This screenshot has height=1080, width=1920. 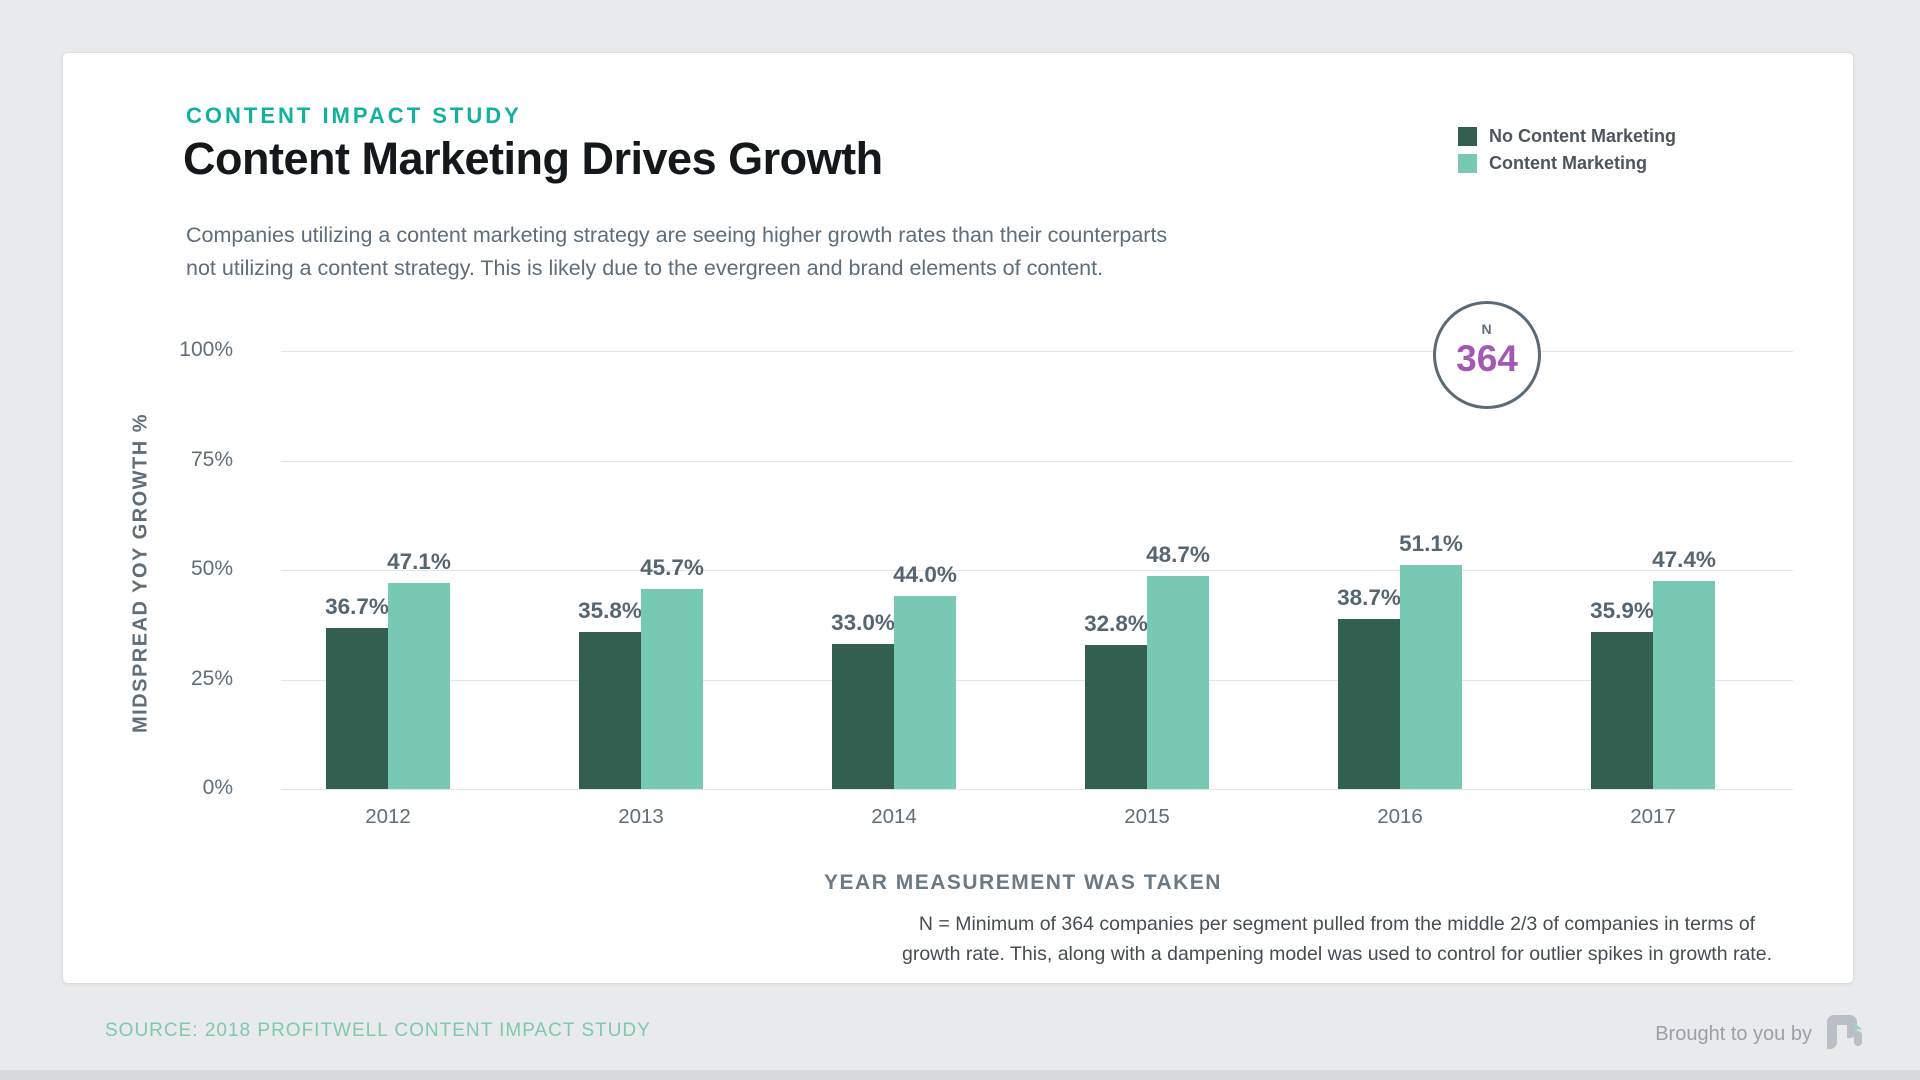 I want to click on bar-no-content-2013, so click(x=610, y=710).